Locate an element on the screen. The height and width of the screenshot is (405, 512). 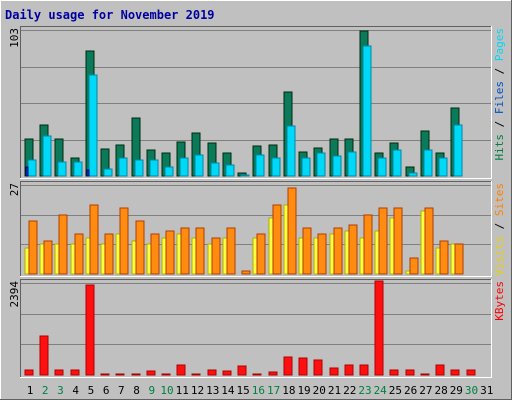
x-tick-label: 31 is located at coordinates (486, 390).